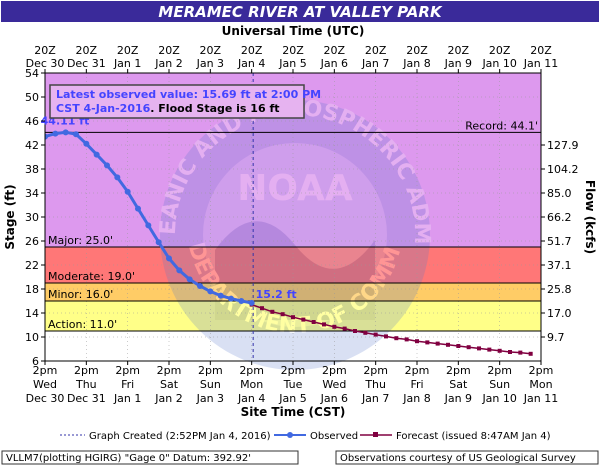 Image resolution: width=600 pixels, height=465 pixels. Describe the element at coordinates (293, 412) in the screenshot. I see `bottom-axis-title: Site Time (CST)` at that location.